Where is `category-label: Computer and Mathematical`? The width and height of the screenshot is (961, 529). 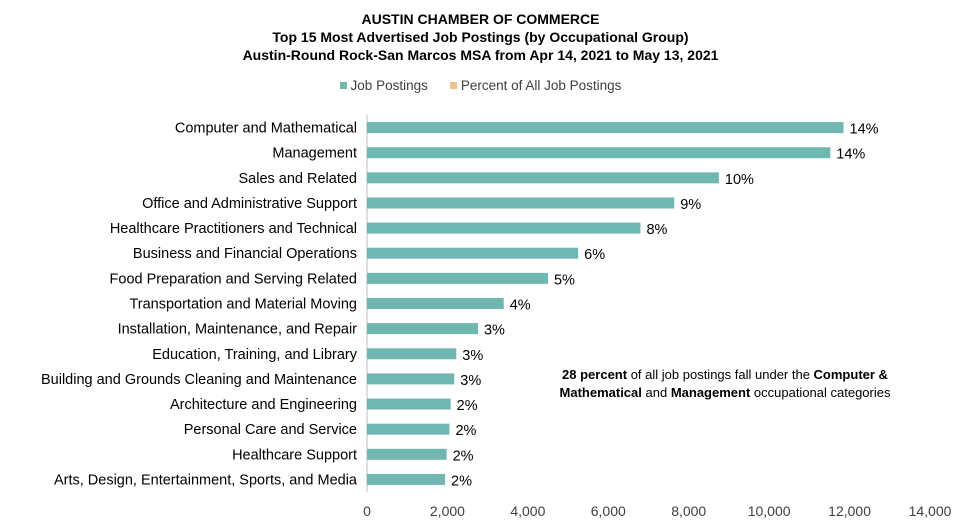 category-label: Computer and Mathematical is located at coordinates (266, 129).